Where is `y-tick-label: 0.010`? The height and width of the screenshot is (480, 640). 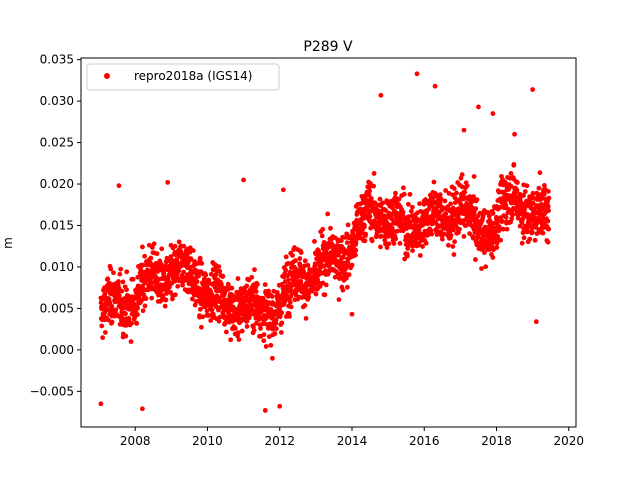 y-tick-label: 0.010 is located at coordinates (57, 267).